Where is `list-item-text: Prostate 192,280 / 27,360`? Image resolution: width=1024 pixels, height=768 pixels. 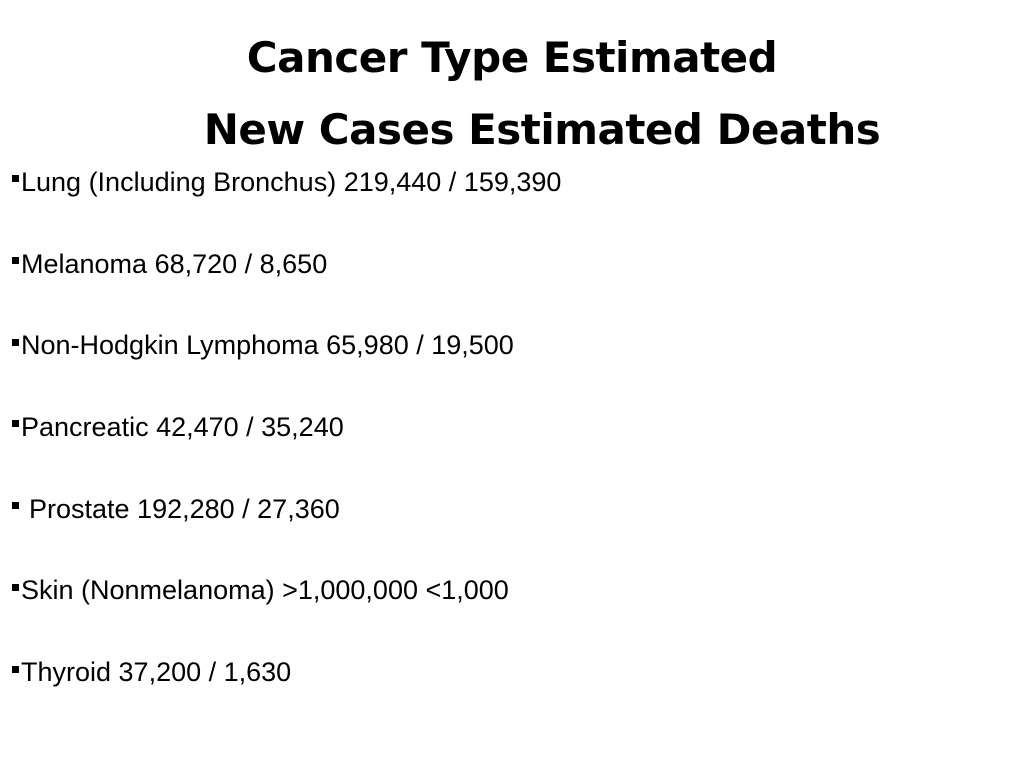 list-item-text: Prostate 192,280 / 27,360 is located at coordinates (184, 508).